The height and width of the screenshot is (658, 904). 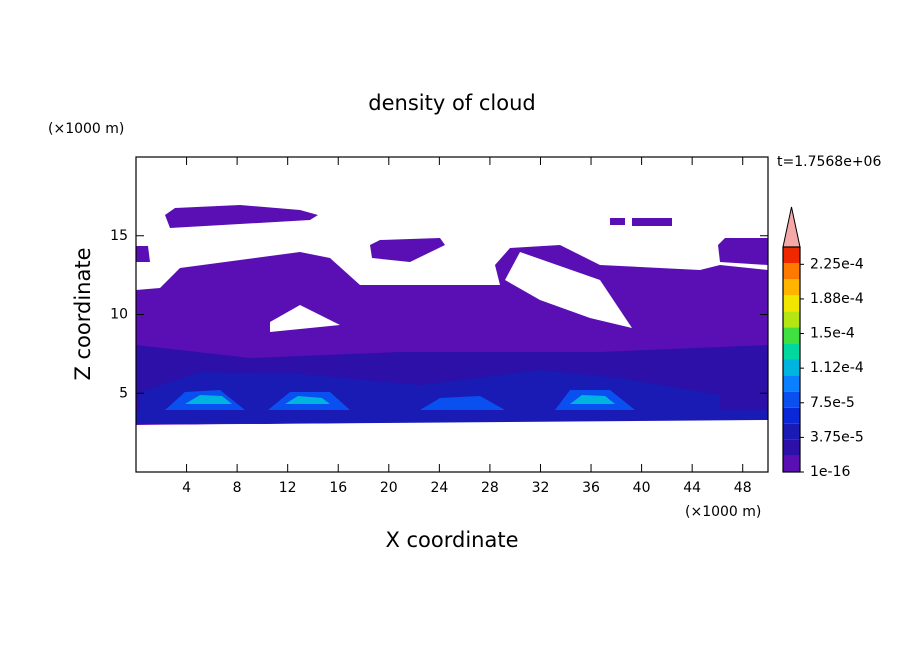 What do you see at coordinates (86, 129) in the screenshot?
I see `y-unit: (×1000 m)` at bounding box center [86, 129].